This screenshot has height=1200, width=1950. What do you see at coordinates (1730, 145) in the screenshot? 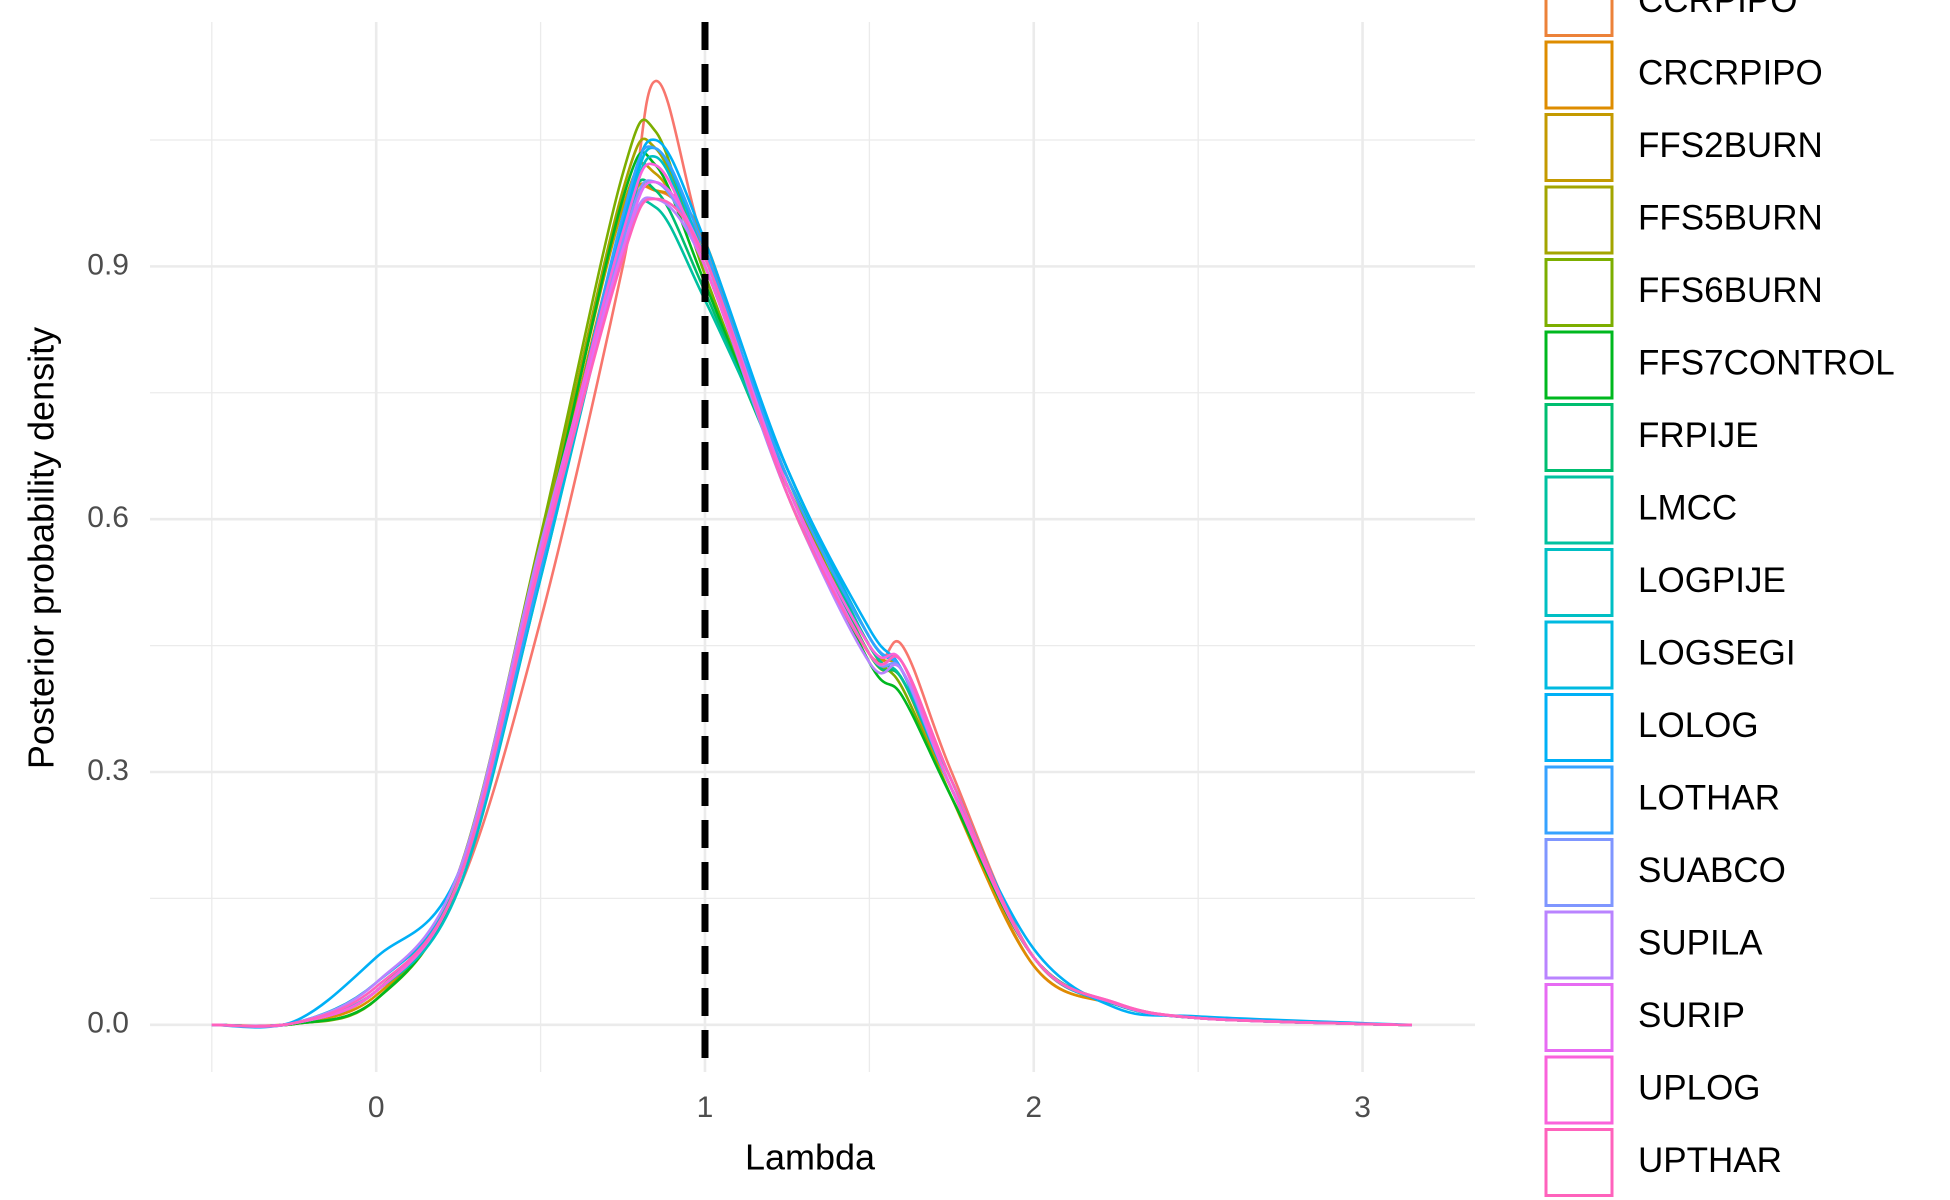
I see `legend-label: FFS2BURN` at bounding box center [1730, 145].